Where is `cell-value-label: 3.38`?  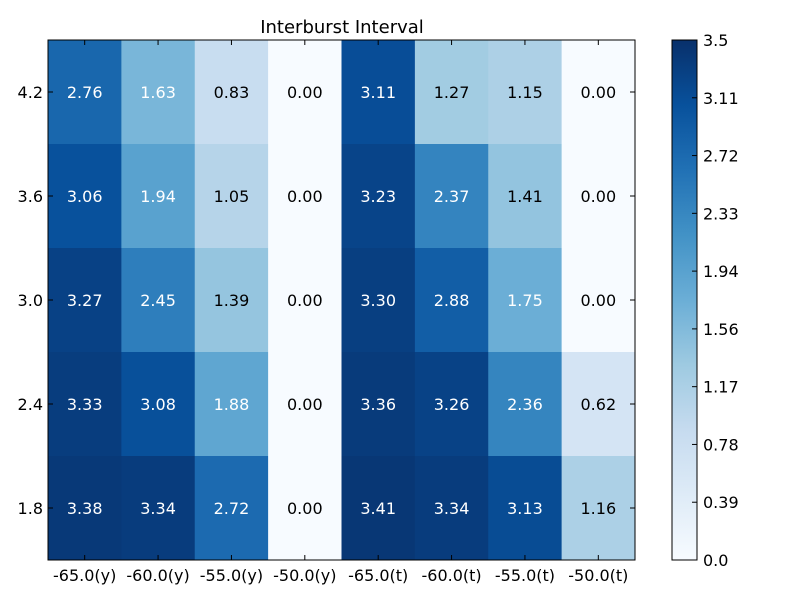 cell-value-label: 3.38 is located at coordinates (85, 508).